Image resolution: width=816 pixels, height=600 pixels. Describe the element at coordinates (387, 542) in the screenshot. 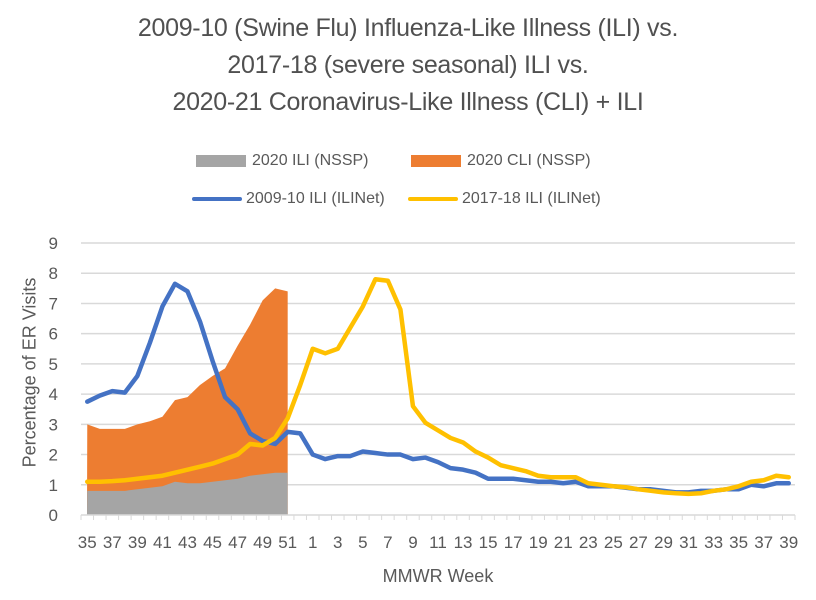

I see `x-tick-label: 7` at that location.